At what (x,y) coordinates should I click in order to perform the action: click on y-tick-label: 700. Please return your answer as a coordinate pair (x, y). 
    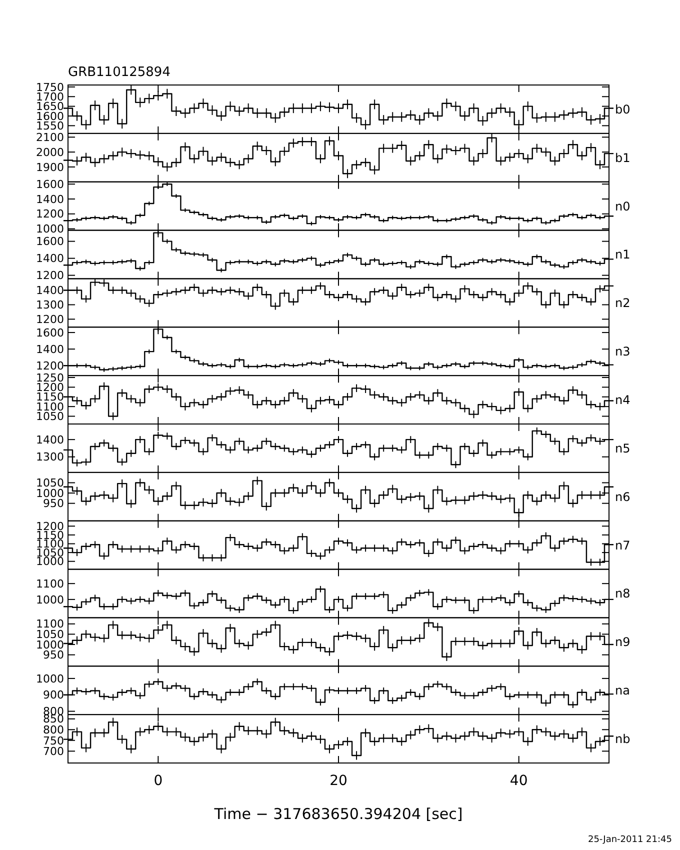
    Looking at the image, I should click on (53, 751).